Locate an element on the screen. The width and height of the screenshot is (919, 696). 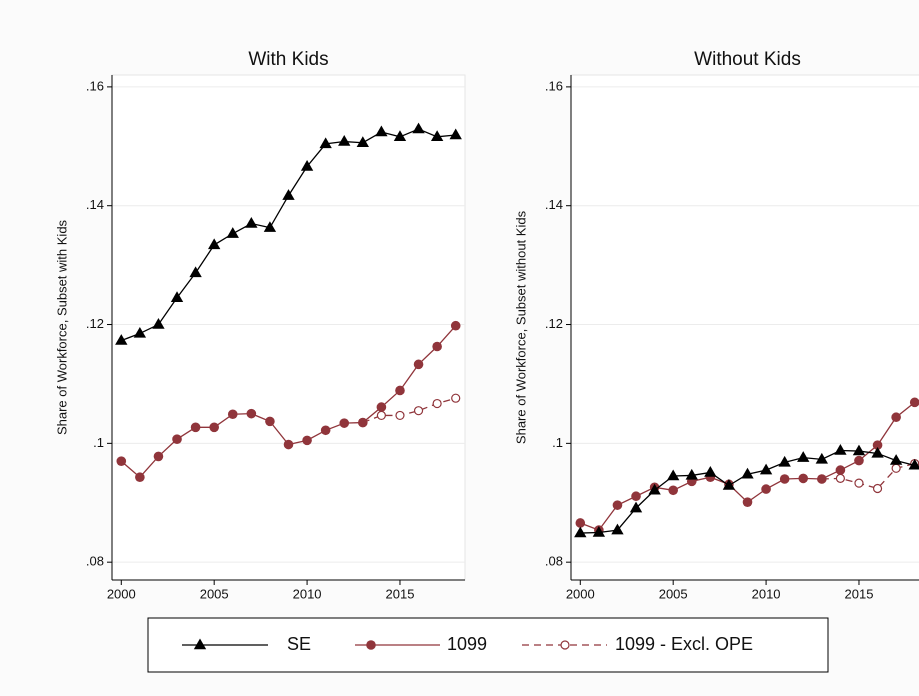
panel-title: With Kids is located at coordinates (288, 59).